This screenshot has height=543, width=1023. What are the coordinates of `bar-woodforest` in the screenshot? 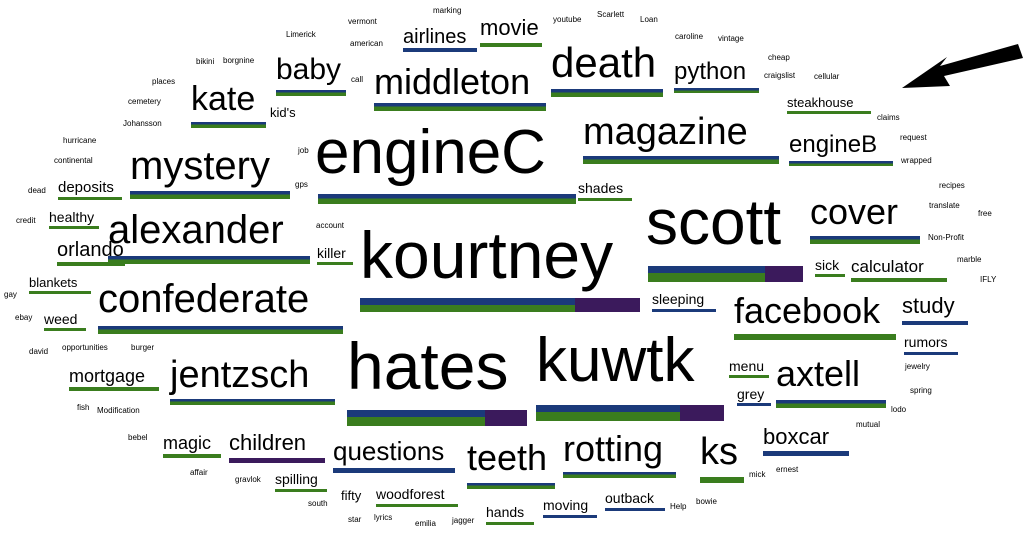 It's located at (417, 505).